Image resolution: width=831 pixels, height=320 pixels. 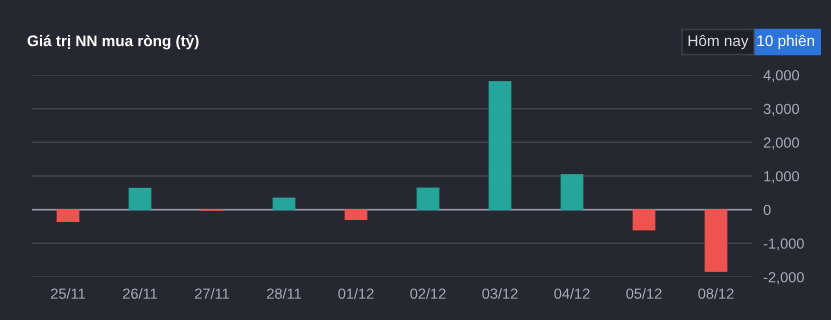 I want to click on x-tick-label: 05/12, so click(x=644, y=293).